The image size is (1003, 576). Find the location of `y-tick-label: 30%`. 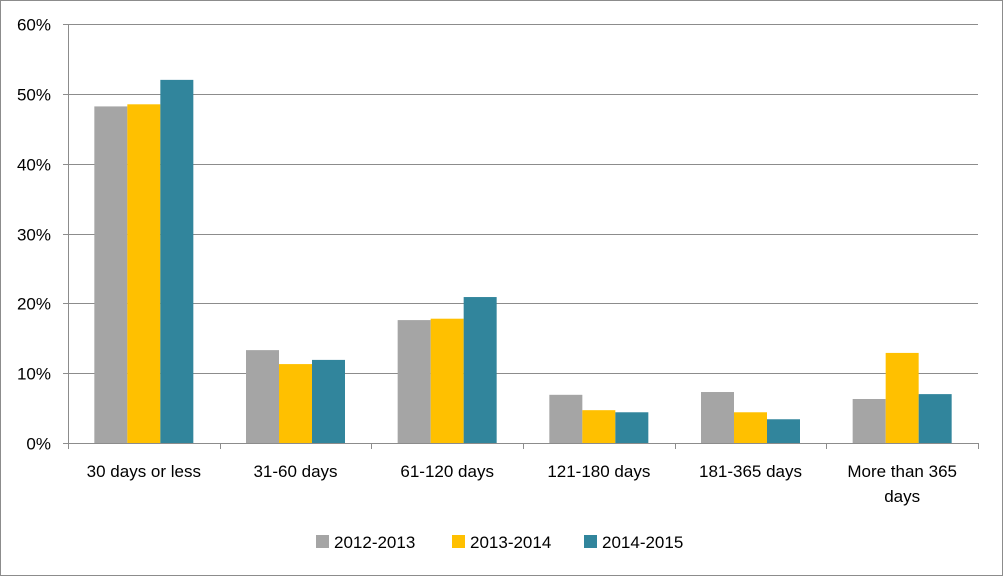

y-tick-label: 30% is located at coordinates (34, 235).